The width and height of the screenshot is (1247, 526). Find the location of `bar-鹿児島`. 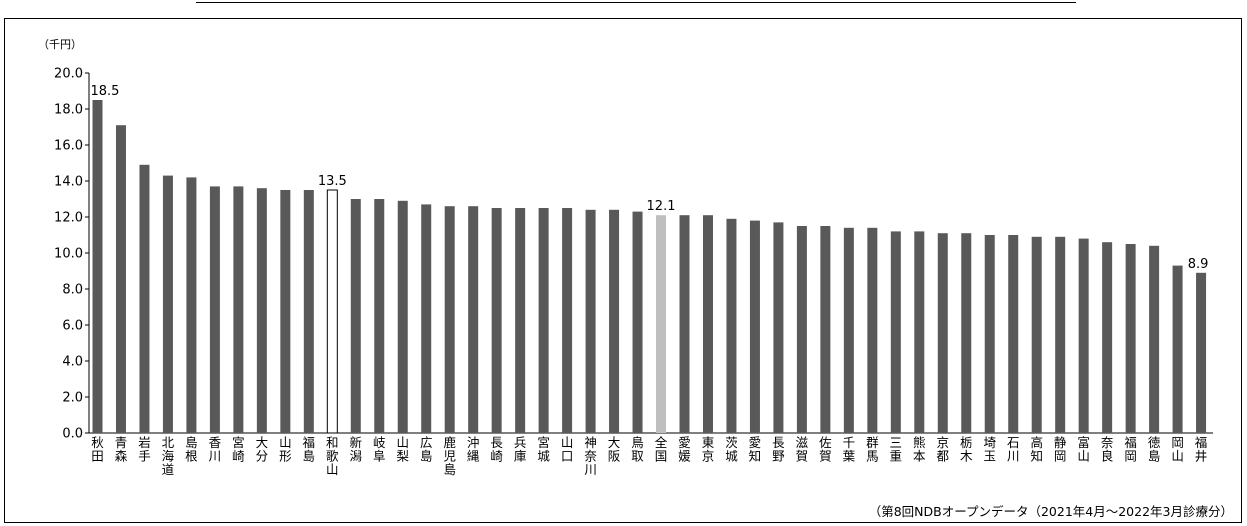

bar-鹿児島 is located at coordinates (449, 319).